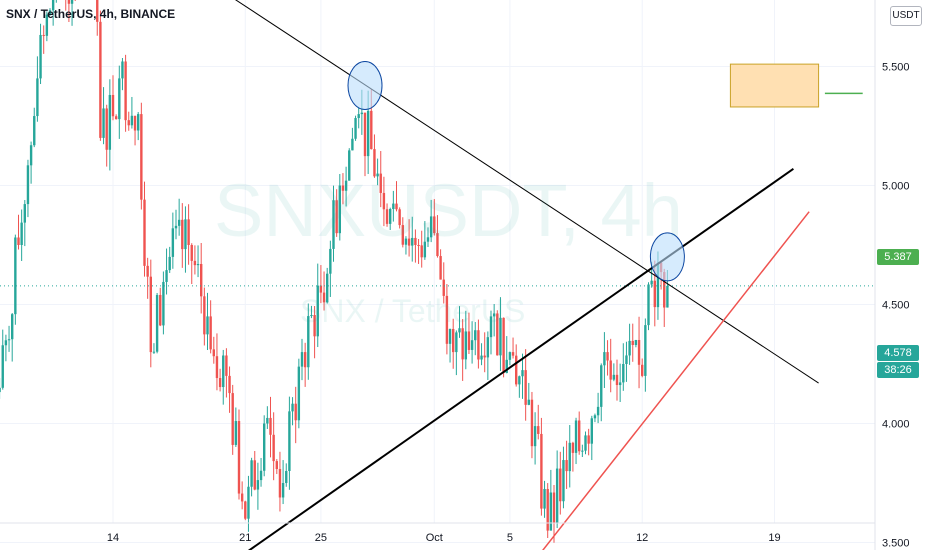 The height and width of the screenshot is (550, 932). What do you see at coordinates (245, 538) in the screenshot?
I see `time-tick-label: 21` at bounding box center [245, 538].